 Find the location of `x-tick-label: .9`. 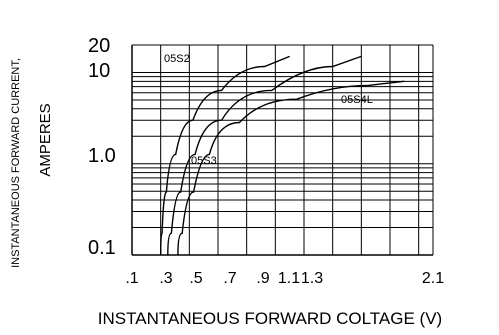

x-tick-label: .9 is located at coordinates (262, 278).